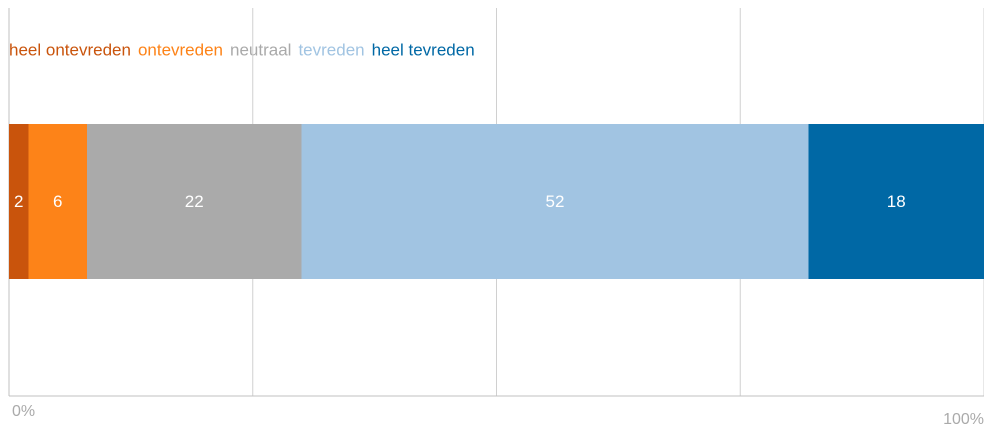  Describe the element at coordinates (963, 419) in the screenshot. I see `x-tick-label: 100%` at that location.